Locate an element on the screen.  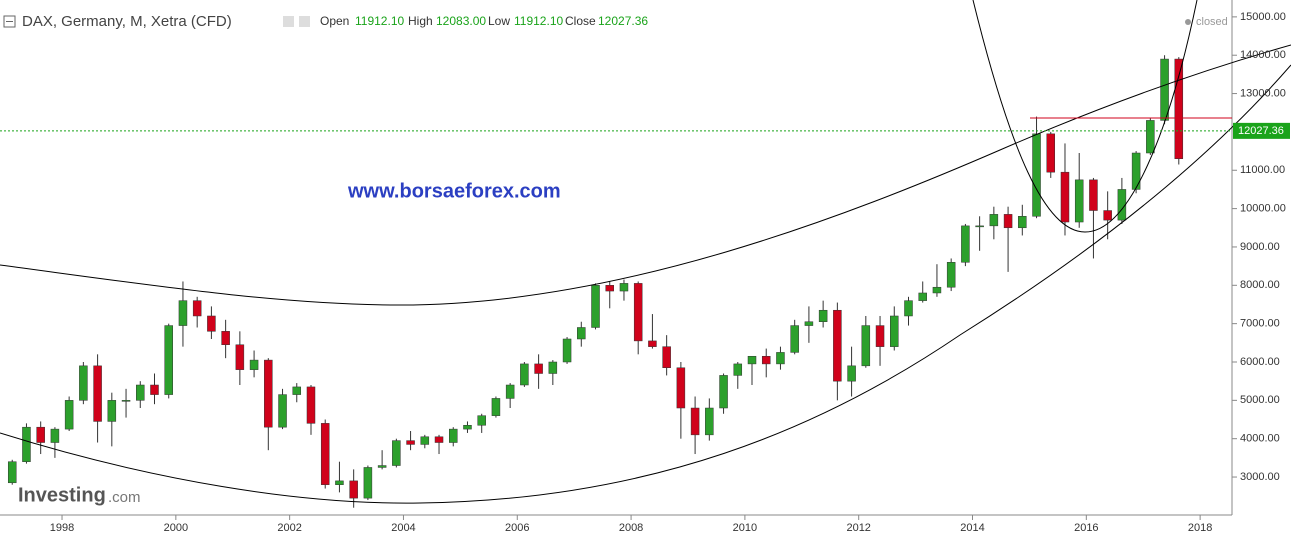
last-price-box is located at coordinates (1261, 130).